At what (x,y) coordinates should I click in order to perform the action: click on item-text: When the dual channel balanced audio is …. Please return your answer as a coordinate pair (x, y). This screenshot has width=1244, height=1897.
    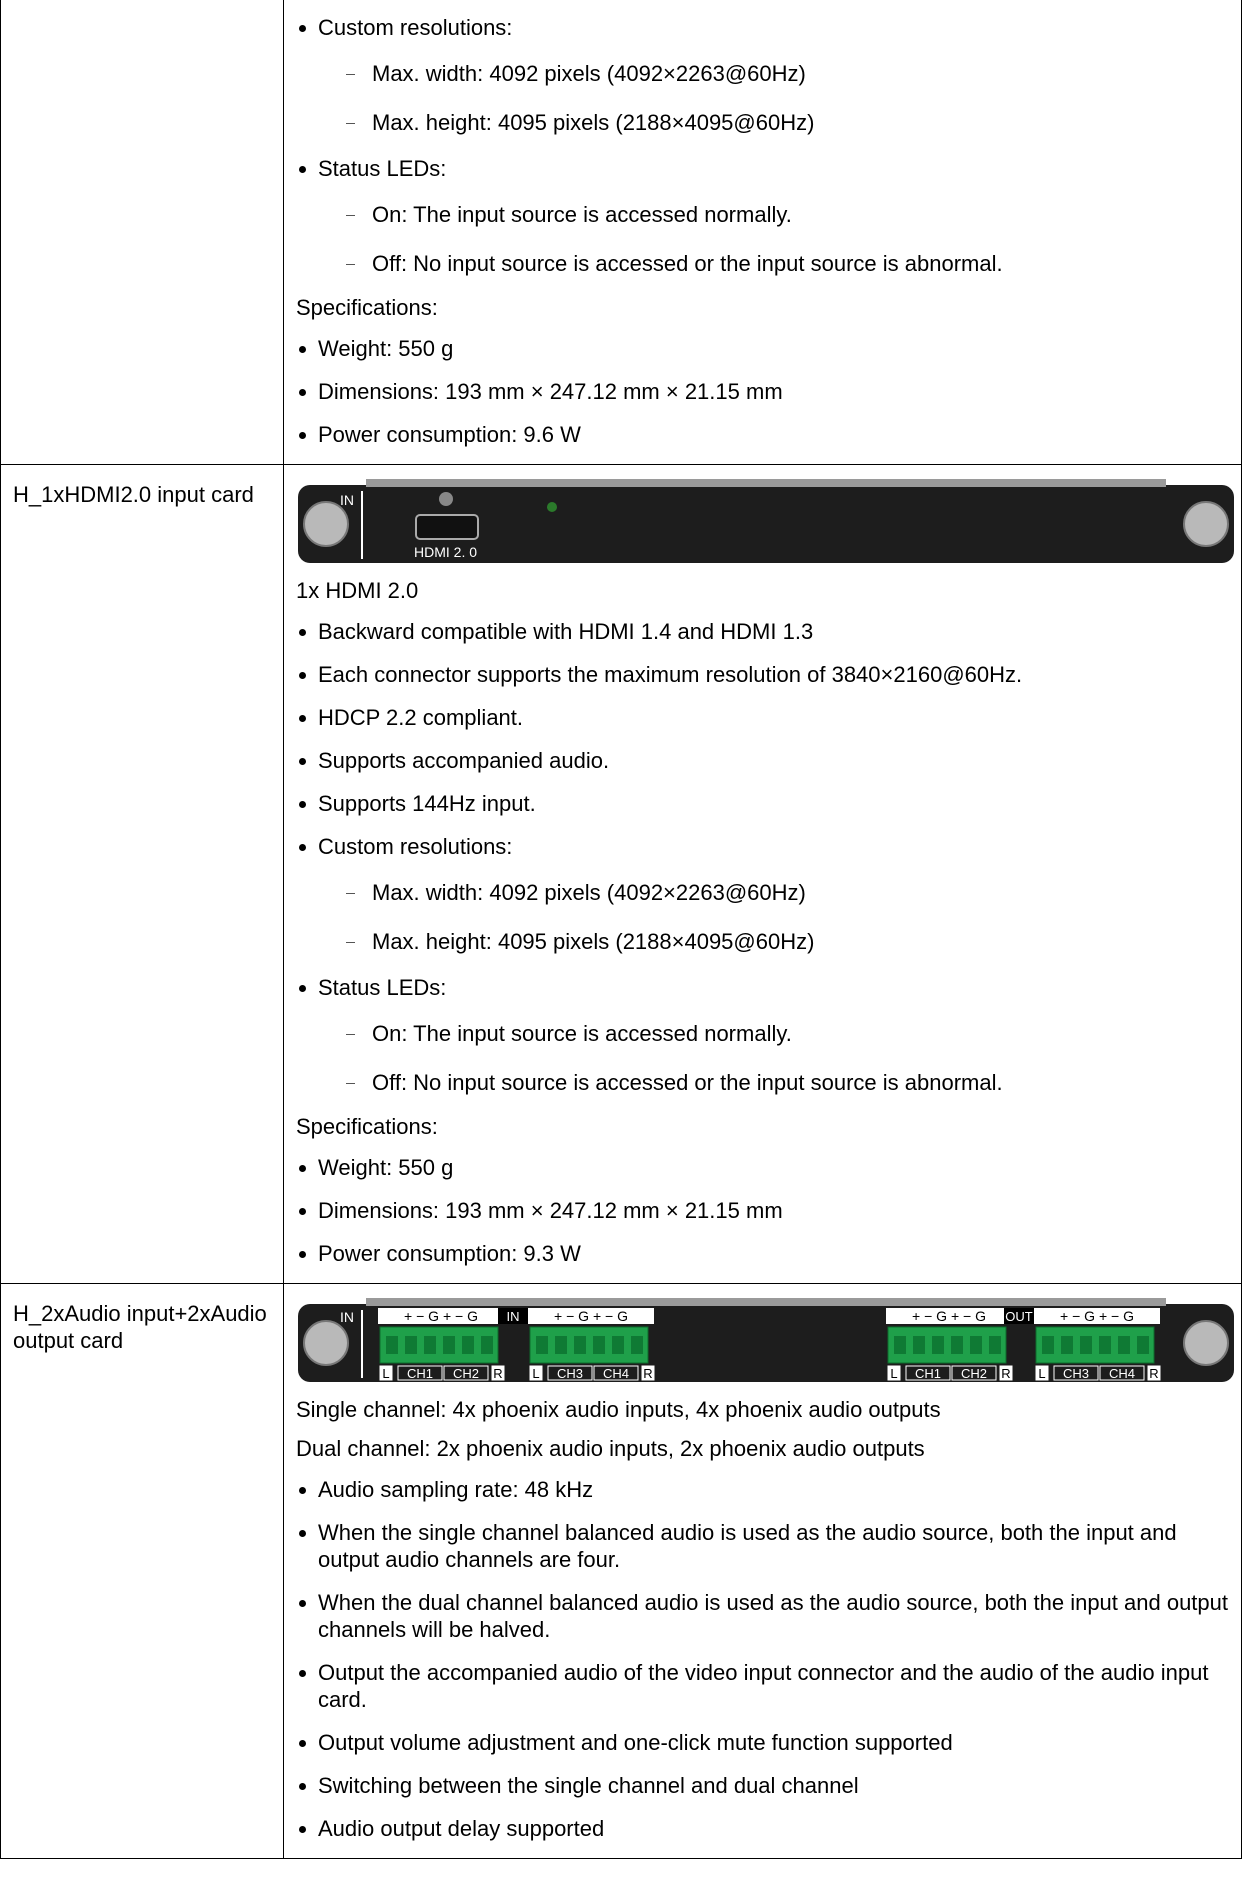
    Looking at the image, I should click on (773, 1616).